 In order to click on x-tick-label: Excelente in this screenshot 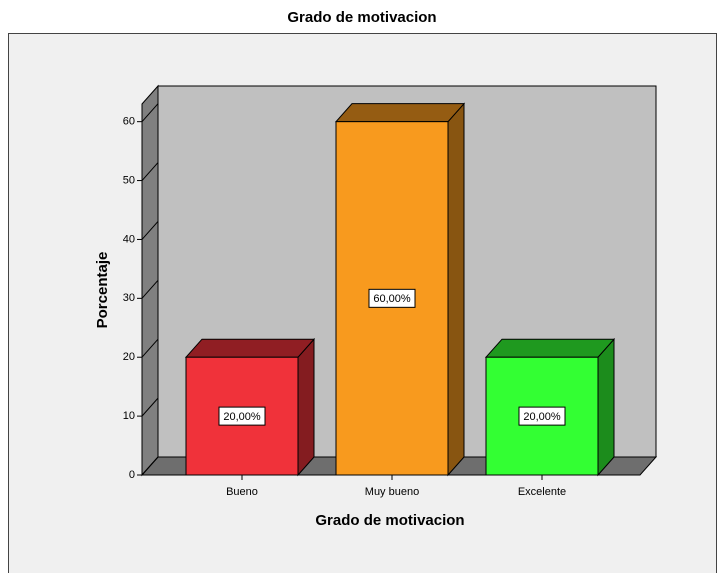, I will do `click(542, 492)`.